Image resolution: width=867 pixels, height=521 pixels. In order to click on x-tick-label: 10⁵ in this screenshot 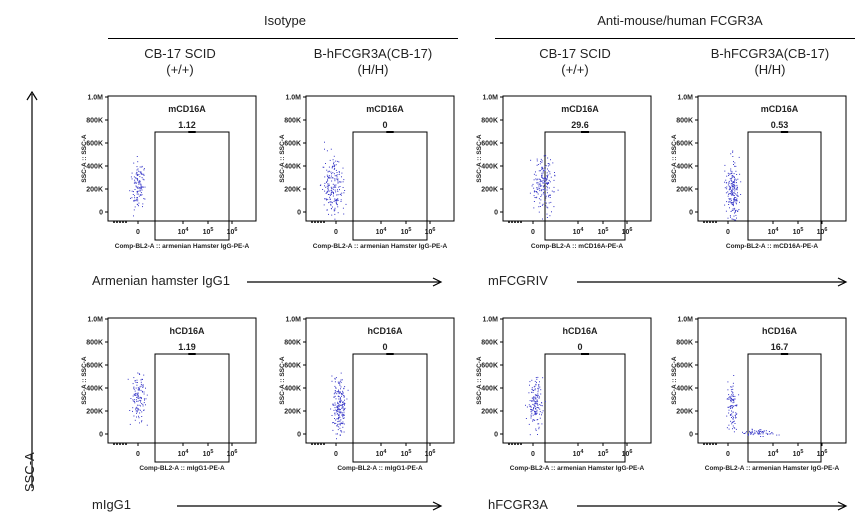, I will do `click(798, 231)`.